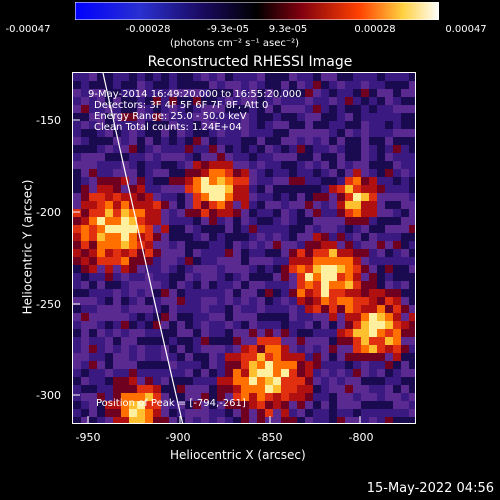 Image resolution: width=500 pixels, height=500 pixels. I want to click on info-time: 9-May-2014 16:49:20.000 to 16:55:20.000, so click(195, 94).